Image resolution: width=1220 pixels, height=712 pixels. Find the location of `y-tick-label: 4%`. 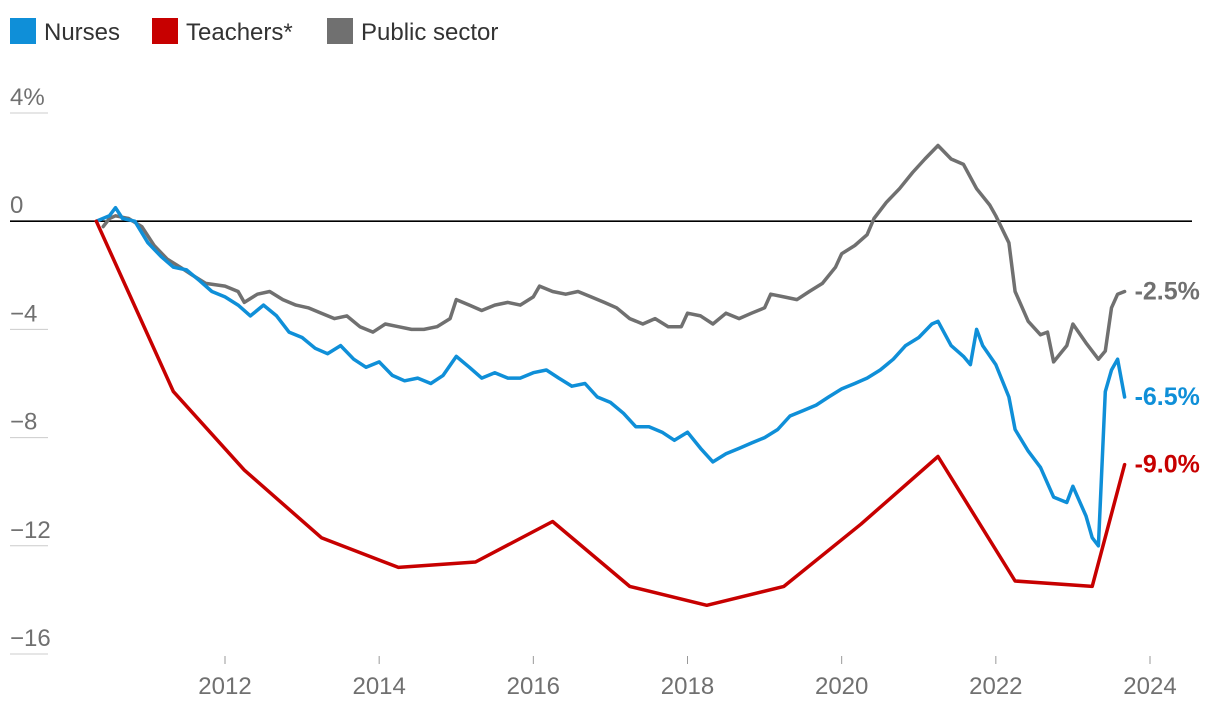

y-tick-label: 4% is located at coordinates (27, 97).